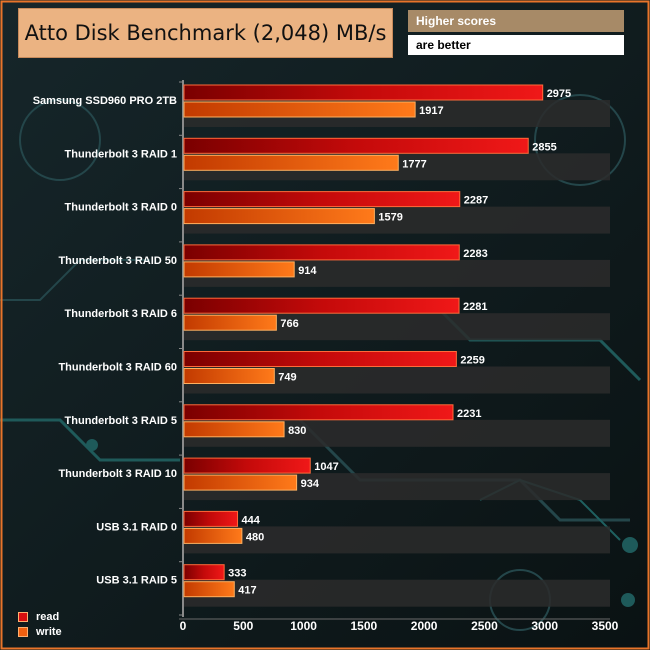 The width and height of the screenshot is (650, 650). Describe the element at coordinates (475, 307) in the screenshot. I see `data-label-read: 2281` at that location.